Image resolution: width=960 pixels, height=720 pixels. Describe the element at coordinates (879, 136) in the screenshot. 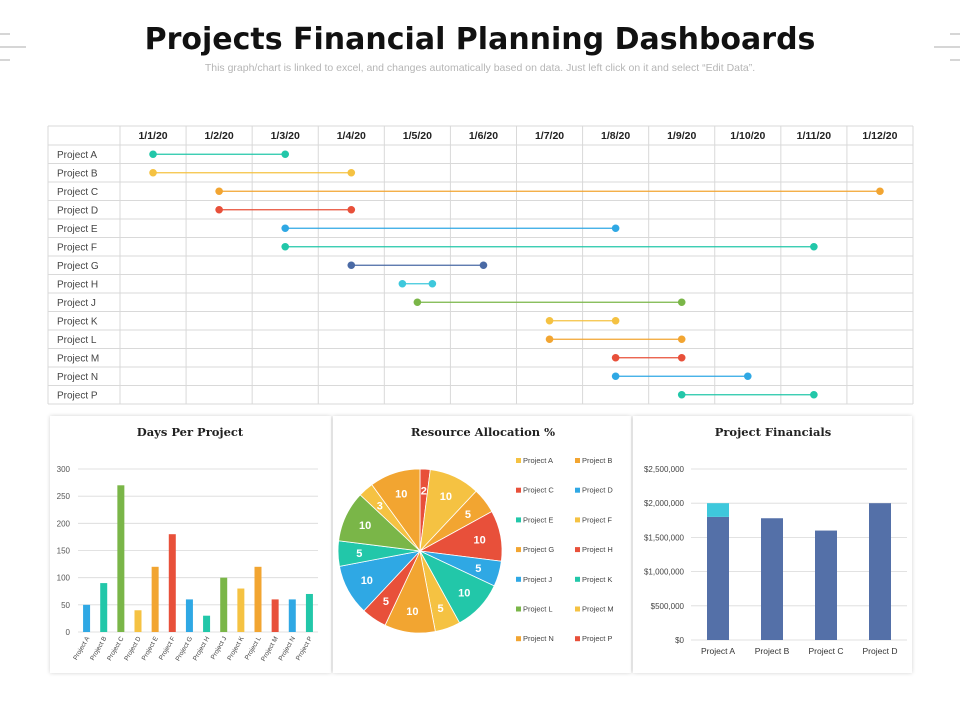

I see `gantt-date-label: 1/12/20` at that location.